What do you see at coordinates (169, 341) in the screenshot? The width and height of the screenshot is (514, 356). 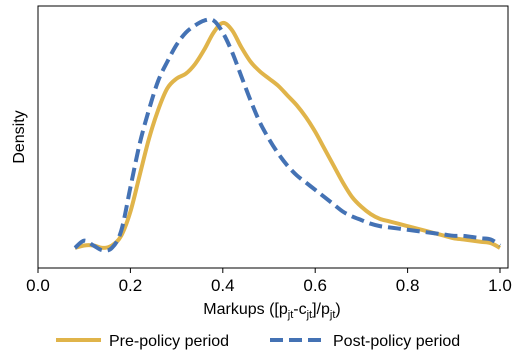 I see `legend-label-pre-policy: Pre-policy period` at bounding box center [169, 341].